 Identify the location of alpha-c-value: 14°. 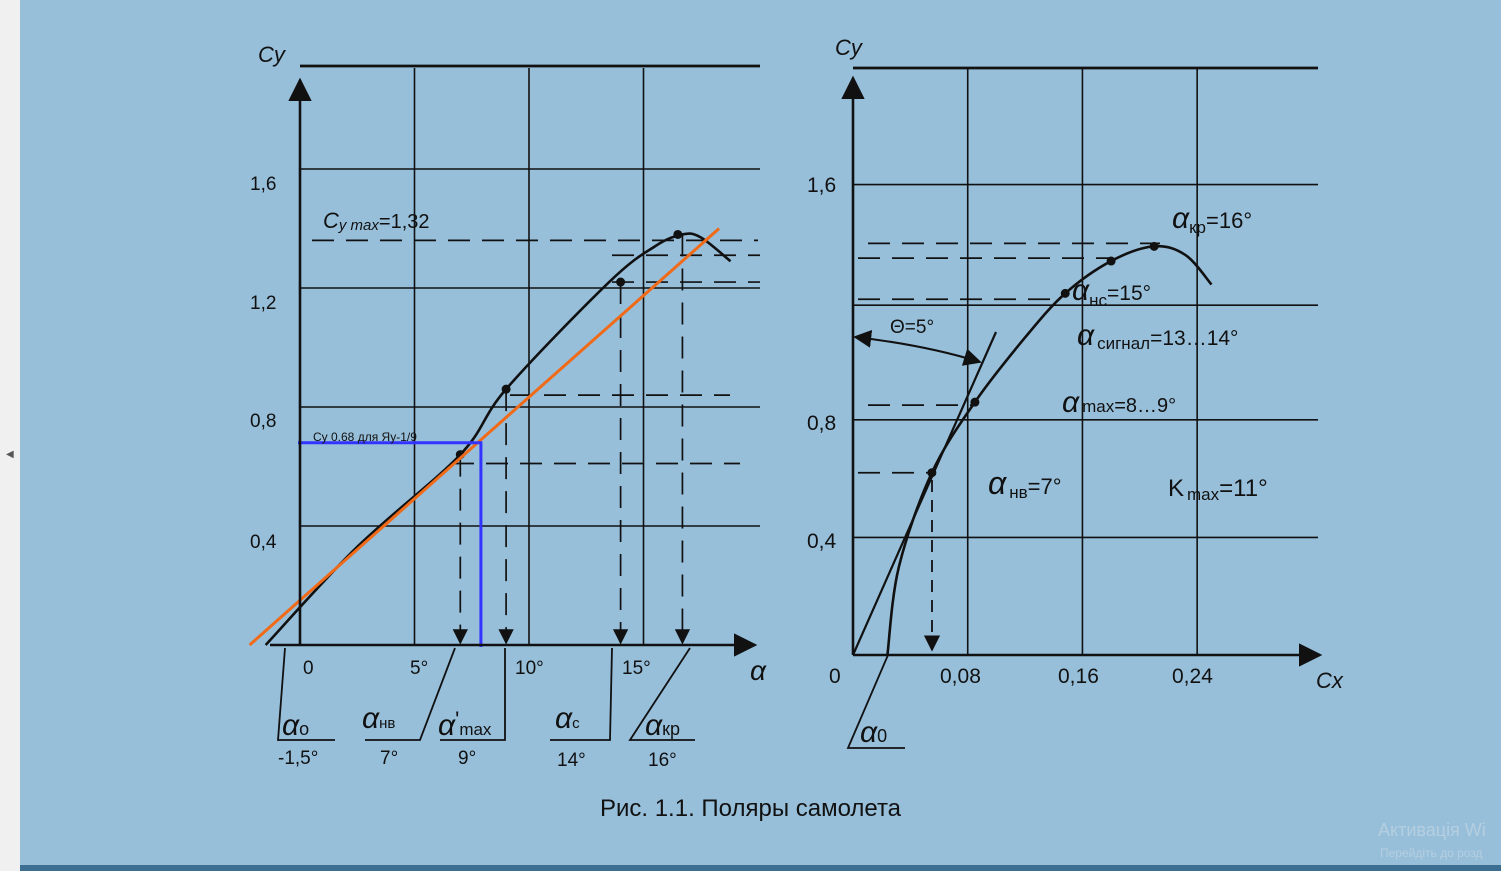
(571, 760).